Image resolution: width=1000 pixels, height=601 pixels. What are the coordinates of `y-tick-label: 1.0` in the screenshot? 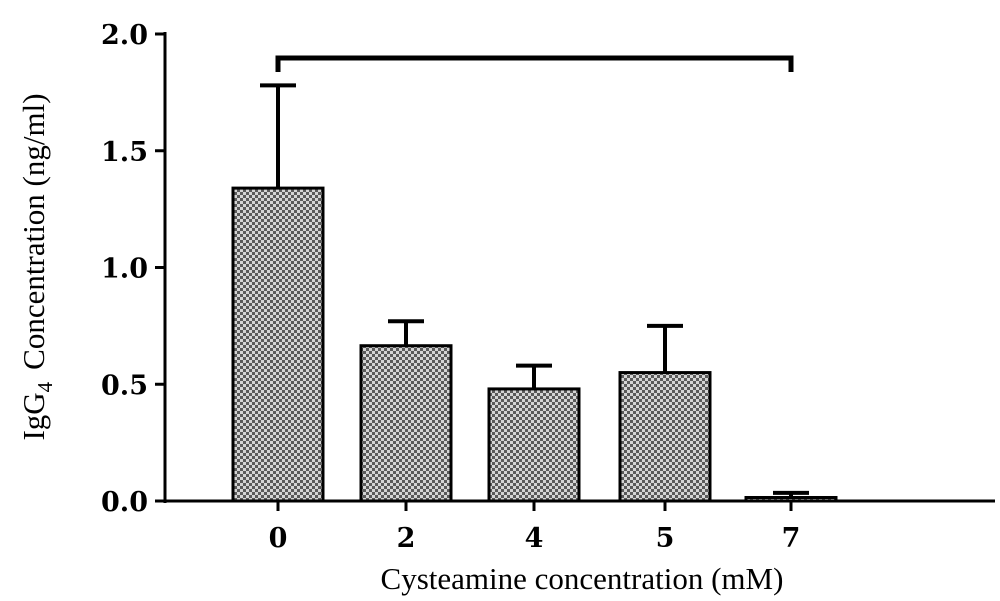 It's located at (124, 269).